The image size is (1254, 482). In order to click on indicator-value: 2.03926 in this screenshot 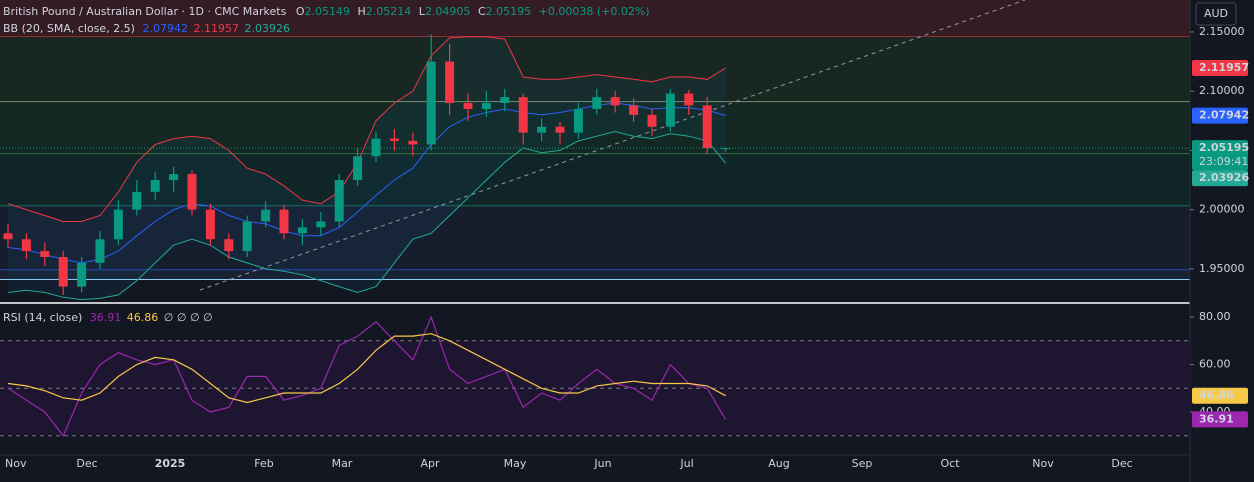, I will do `click(267, 28)`.